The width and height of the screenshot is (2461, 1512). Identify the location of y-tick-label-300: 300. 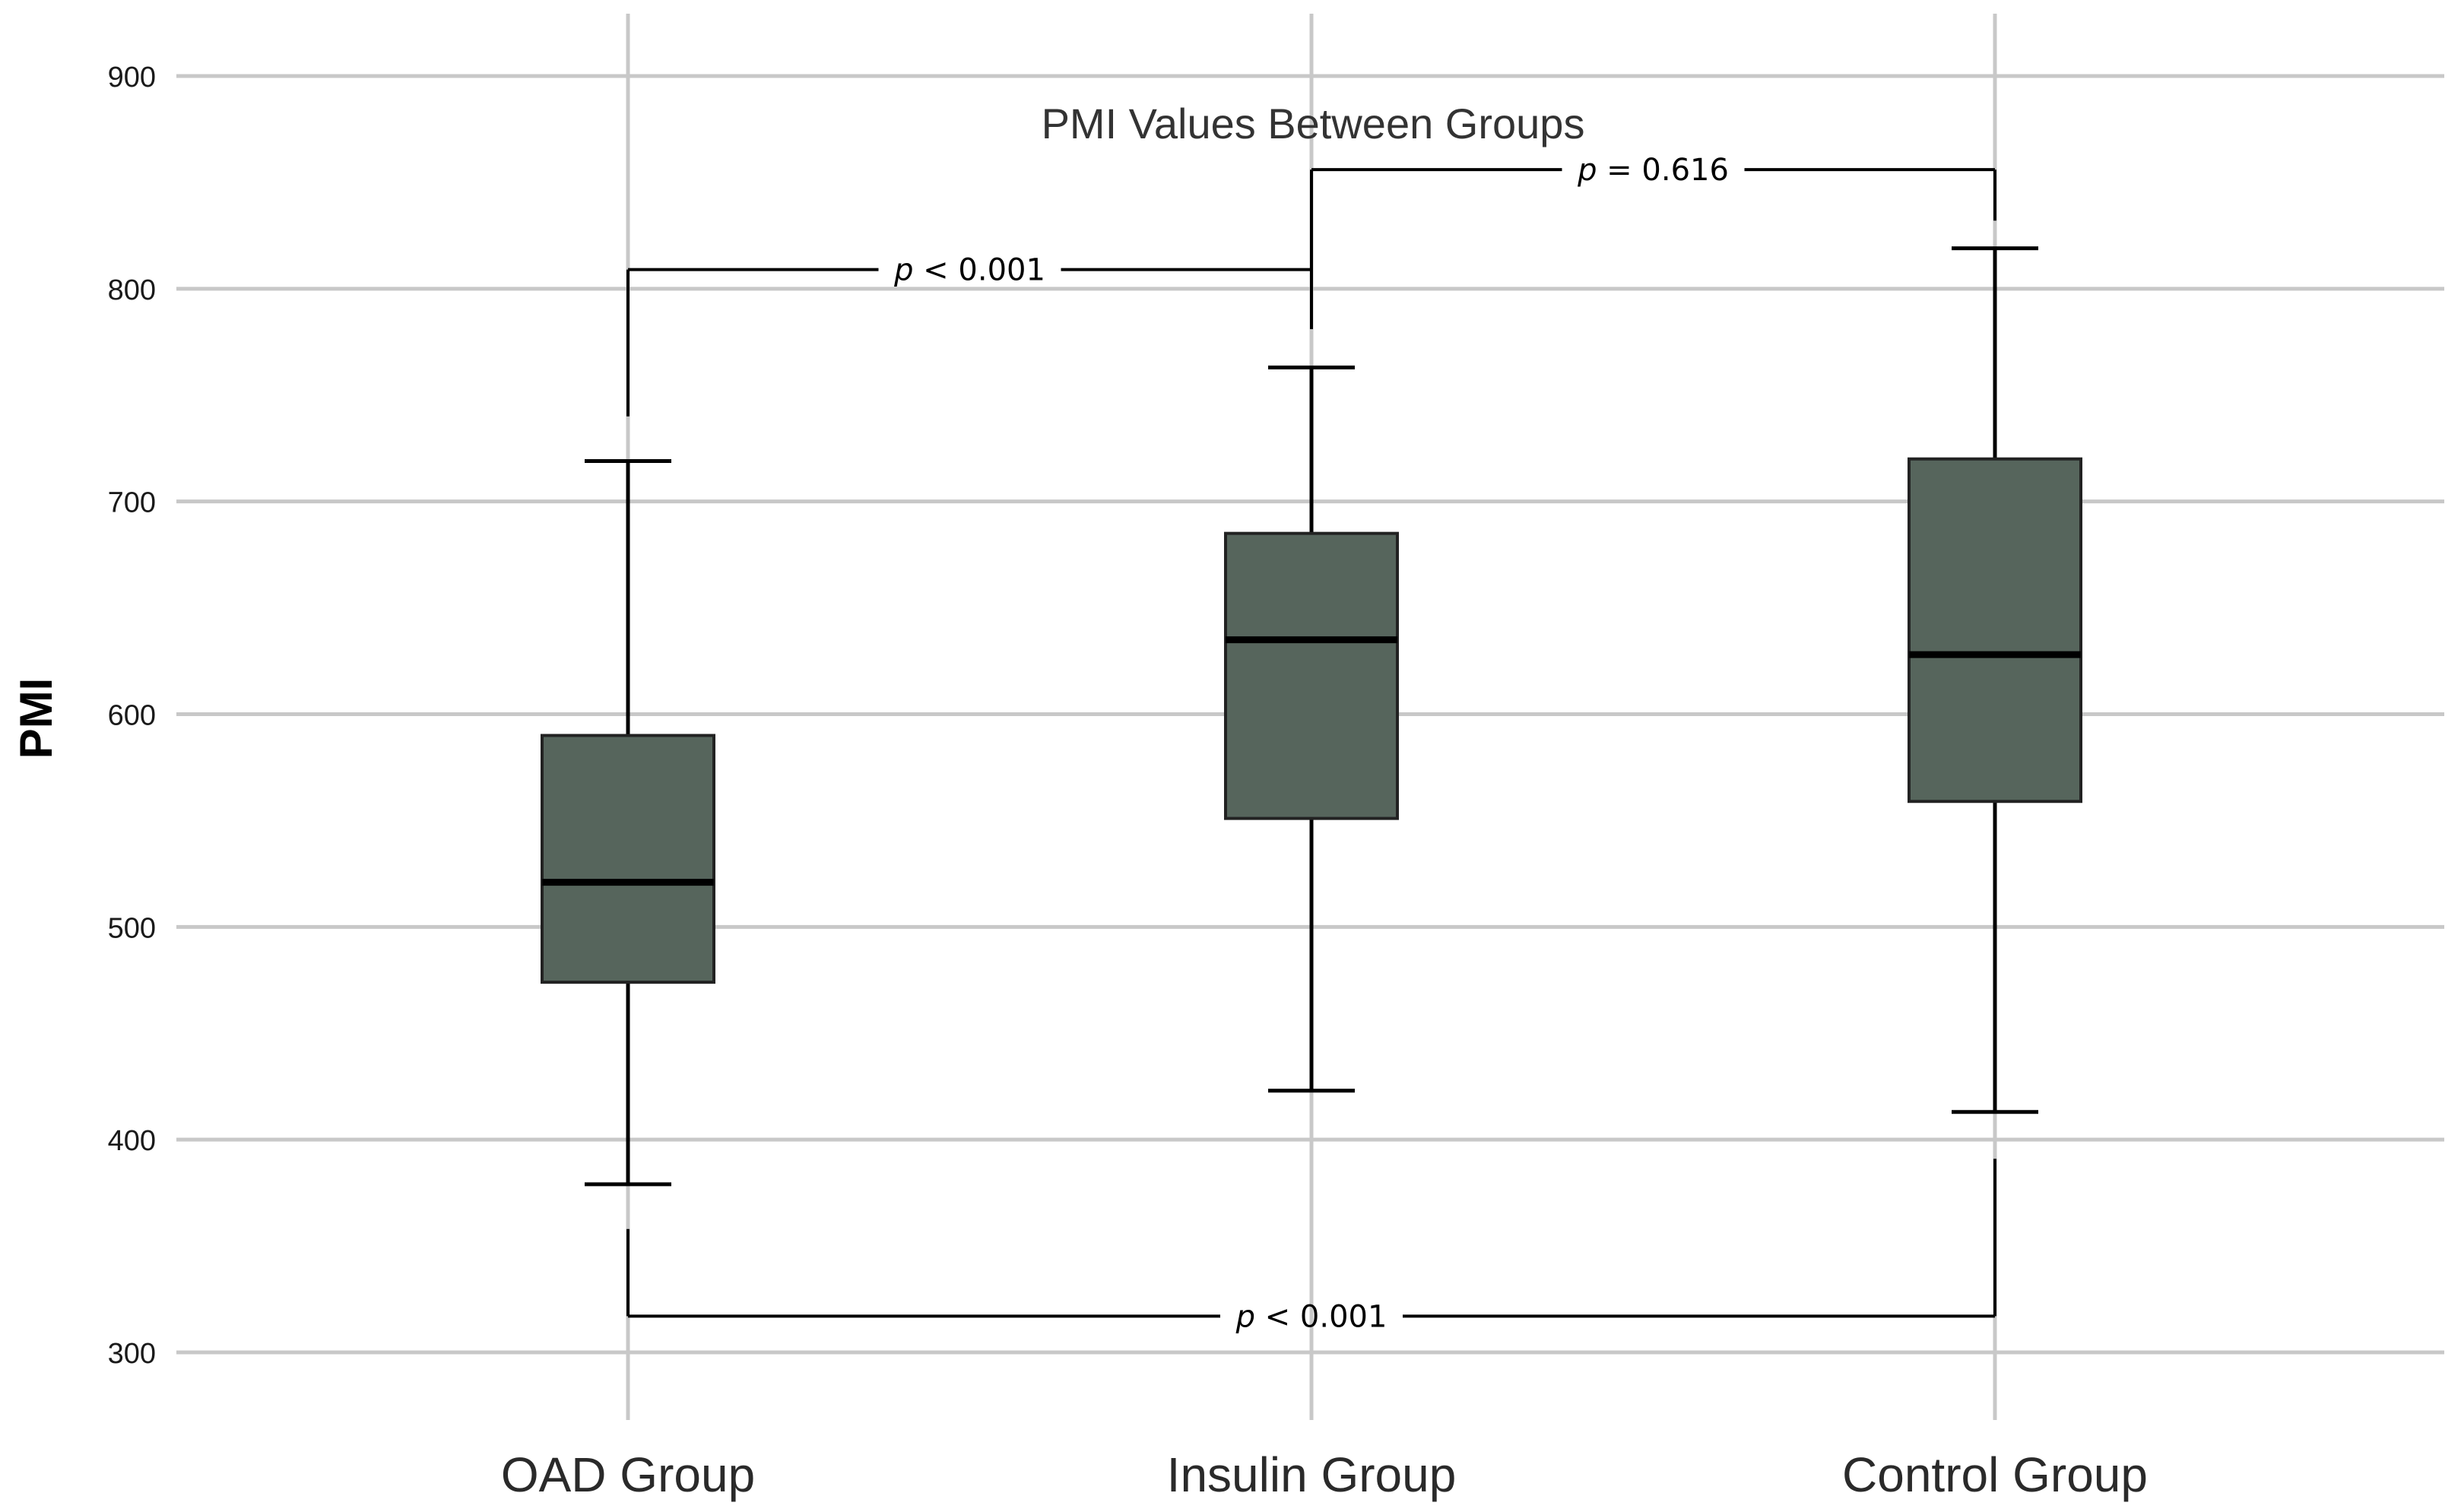
(132, 1354).